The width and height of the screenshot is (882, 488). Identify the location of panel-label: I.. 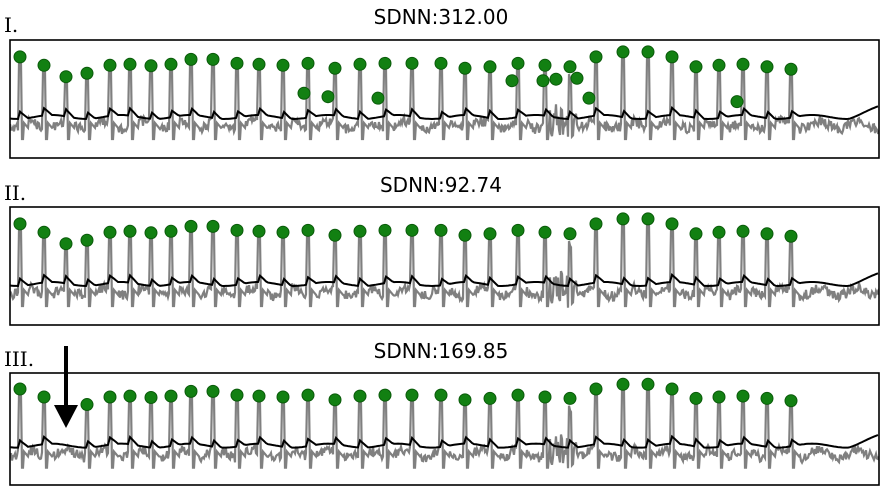
(11, 25).